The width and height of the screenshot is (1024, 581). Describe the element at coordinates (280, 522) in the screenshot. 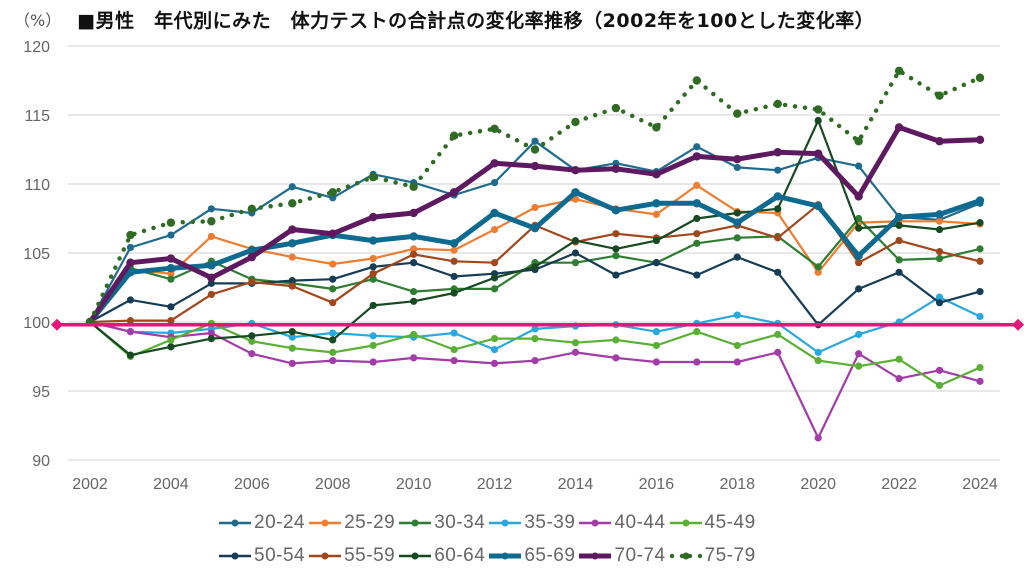

I see `legend-label: 20-24` at that location.